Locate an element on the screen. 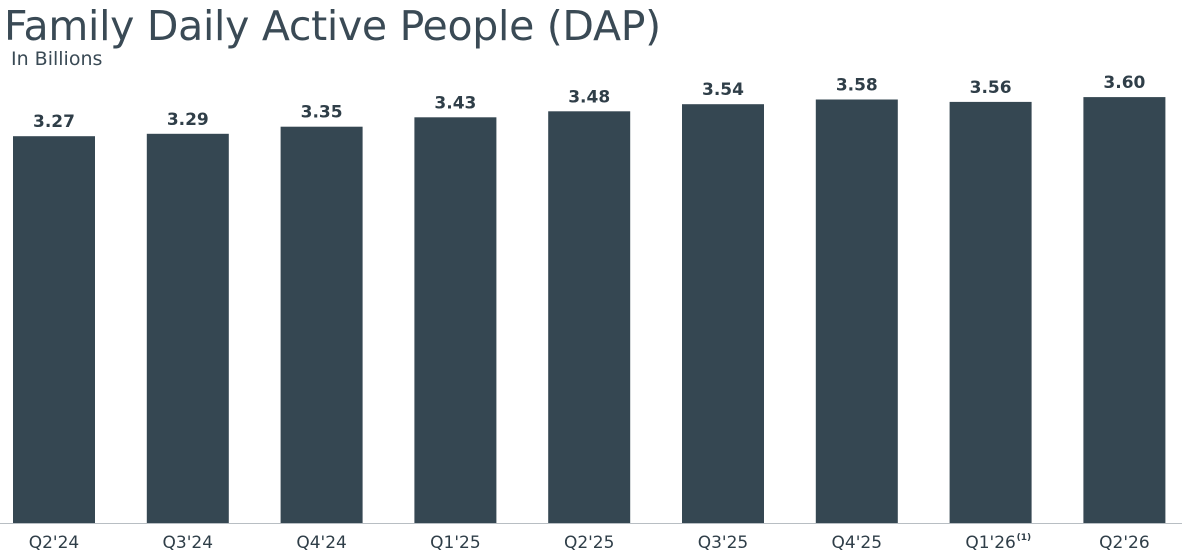 This screenshot has height=558, width=1182. footnote-marker: (1) is located at coordinates (1024, 538).